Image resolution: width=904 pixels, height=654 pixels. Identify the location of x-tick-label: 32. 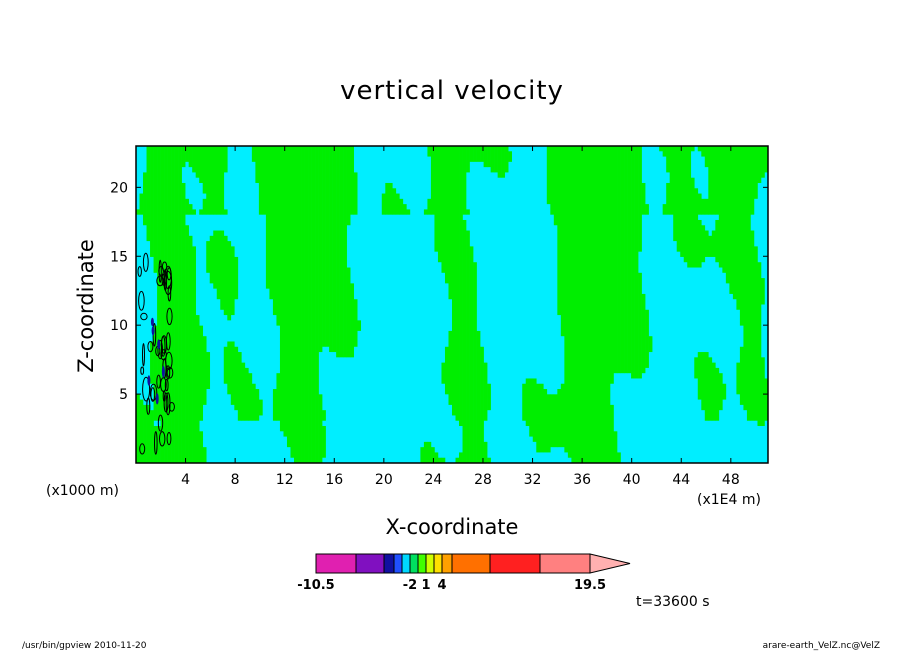
(533, 480).